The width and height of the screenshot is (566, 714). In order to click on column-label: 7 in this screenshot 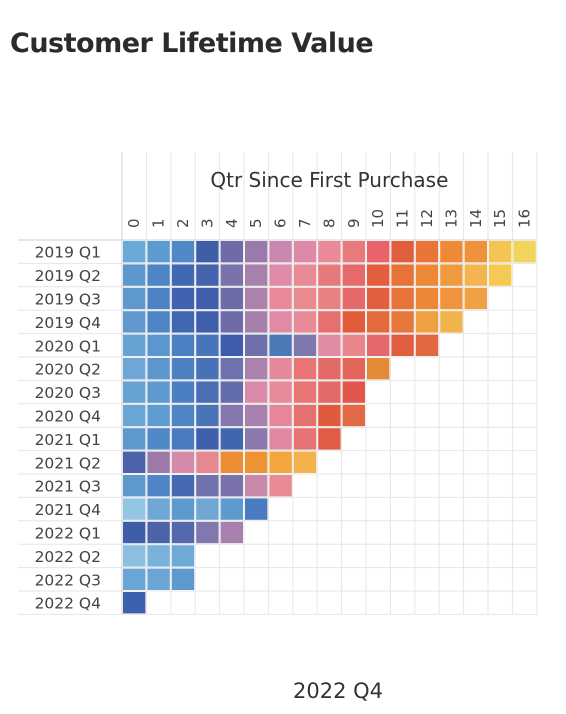, I will do `click(305, 223)`.